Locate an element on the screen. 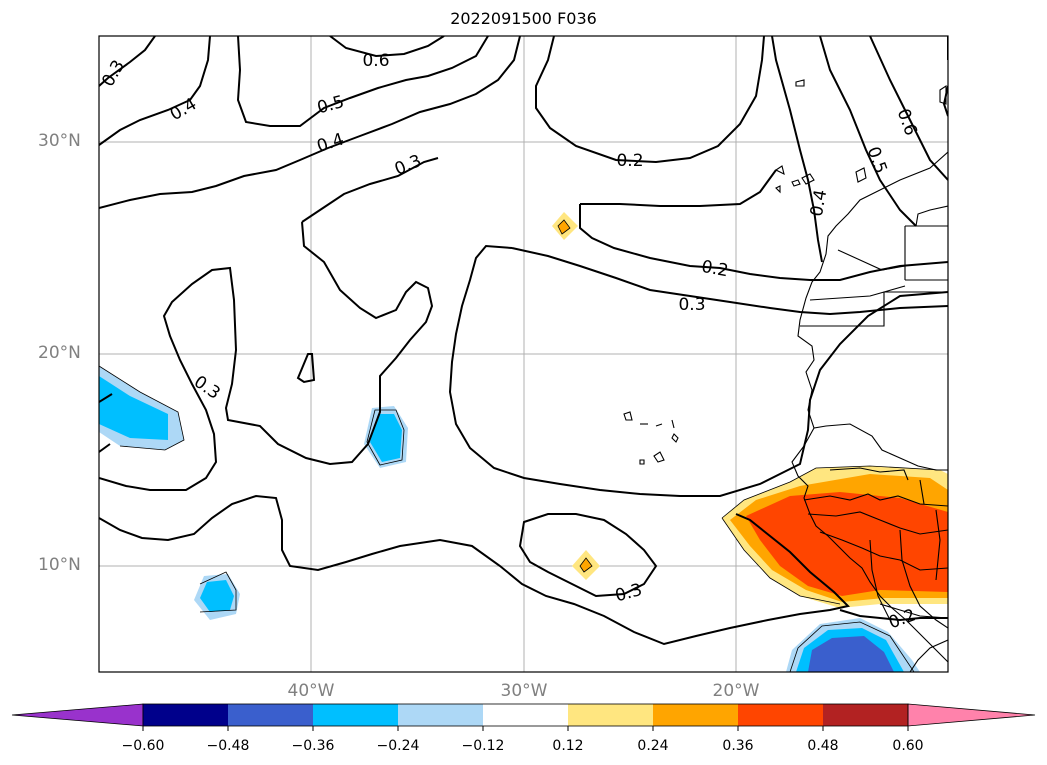 Image resolution: width=1047 pixels, height=765 pixels. colorbar-tick-label: −0.12 is located at coordinates (483, 746).